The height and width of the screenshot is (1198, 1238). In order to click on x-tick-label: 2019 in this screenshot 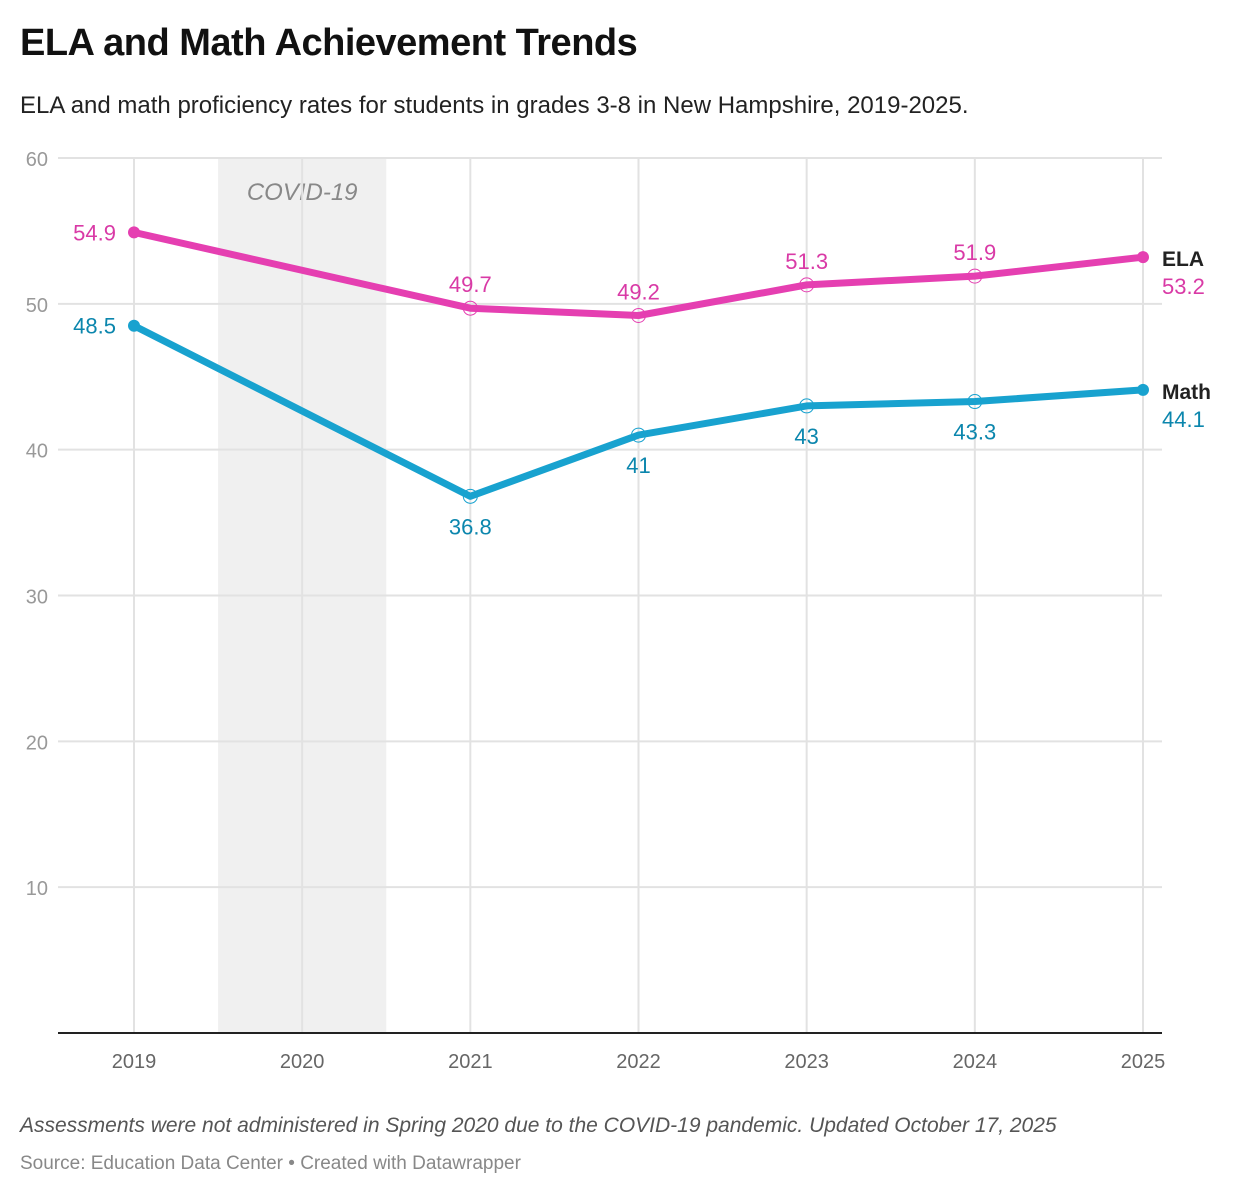, I will do `click(134, 1062)`.